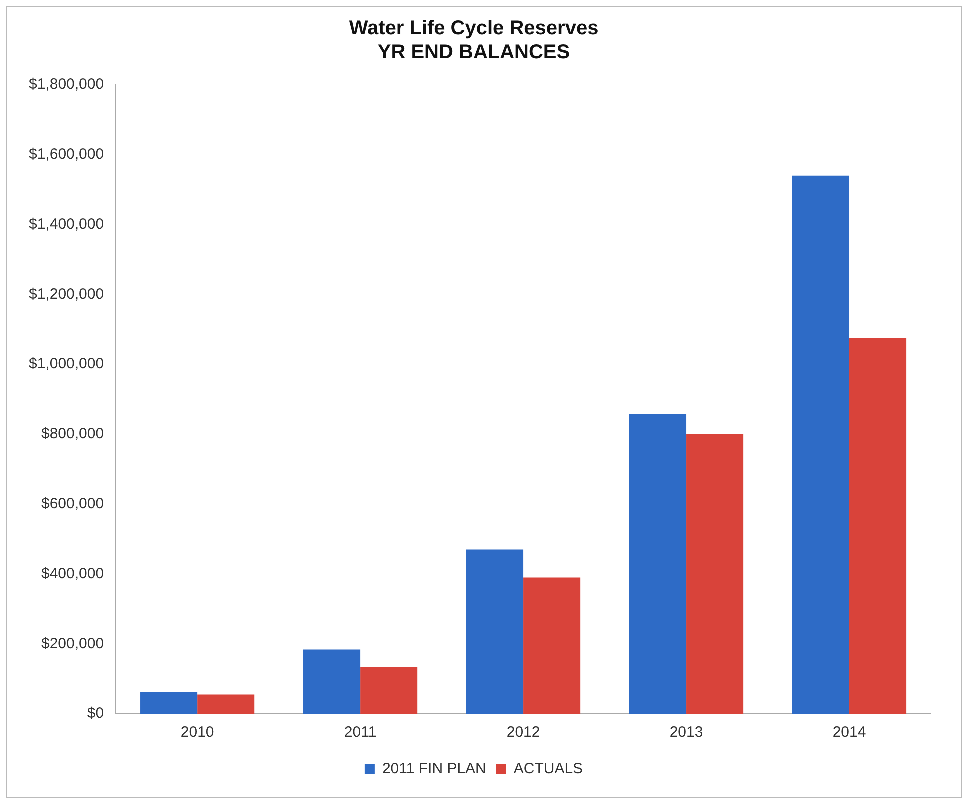 This screenshot has height=802, width=966. What do you see at coordinates (66, 294) in the screenshot?
I see `y-tick-label: $1,200,000` at bounding box center [66, 294].